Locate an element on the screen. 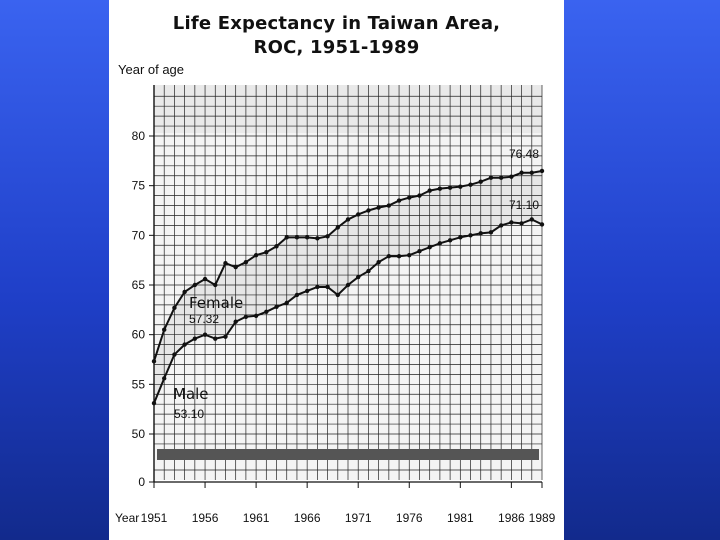 The height and width of the screenshot is (540, 720). data-label-female-end: 76.48 is located at coordinates (524, 154).